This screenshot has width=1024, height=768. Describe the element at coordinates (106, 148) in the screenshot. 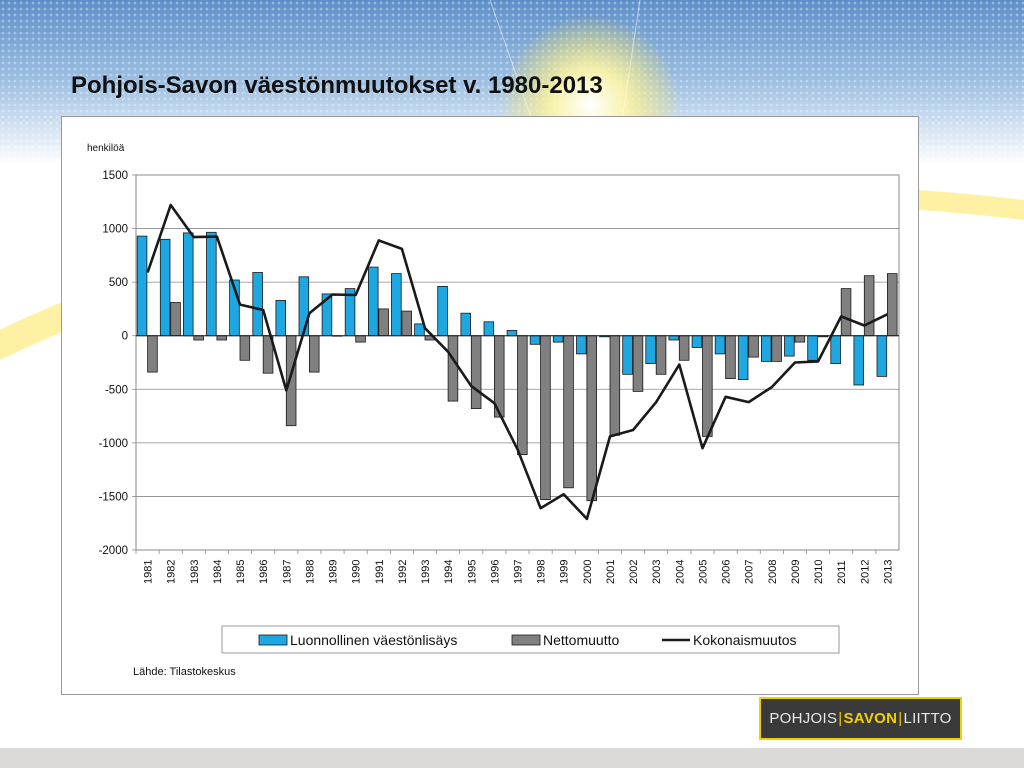

I see `y-unit-label: henkilöä` at that location.